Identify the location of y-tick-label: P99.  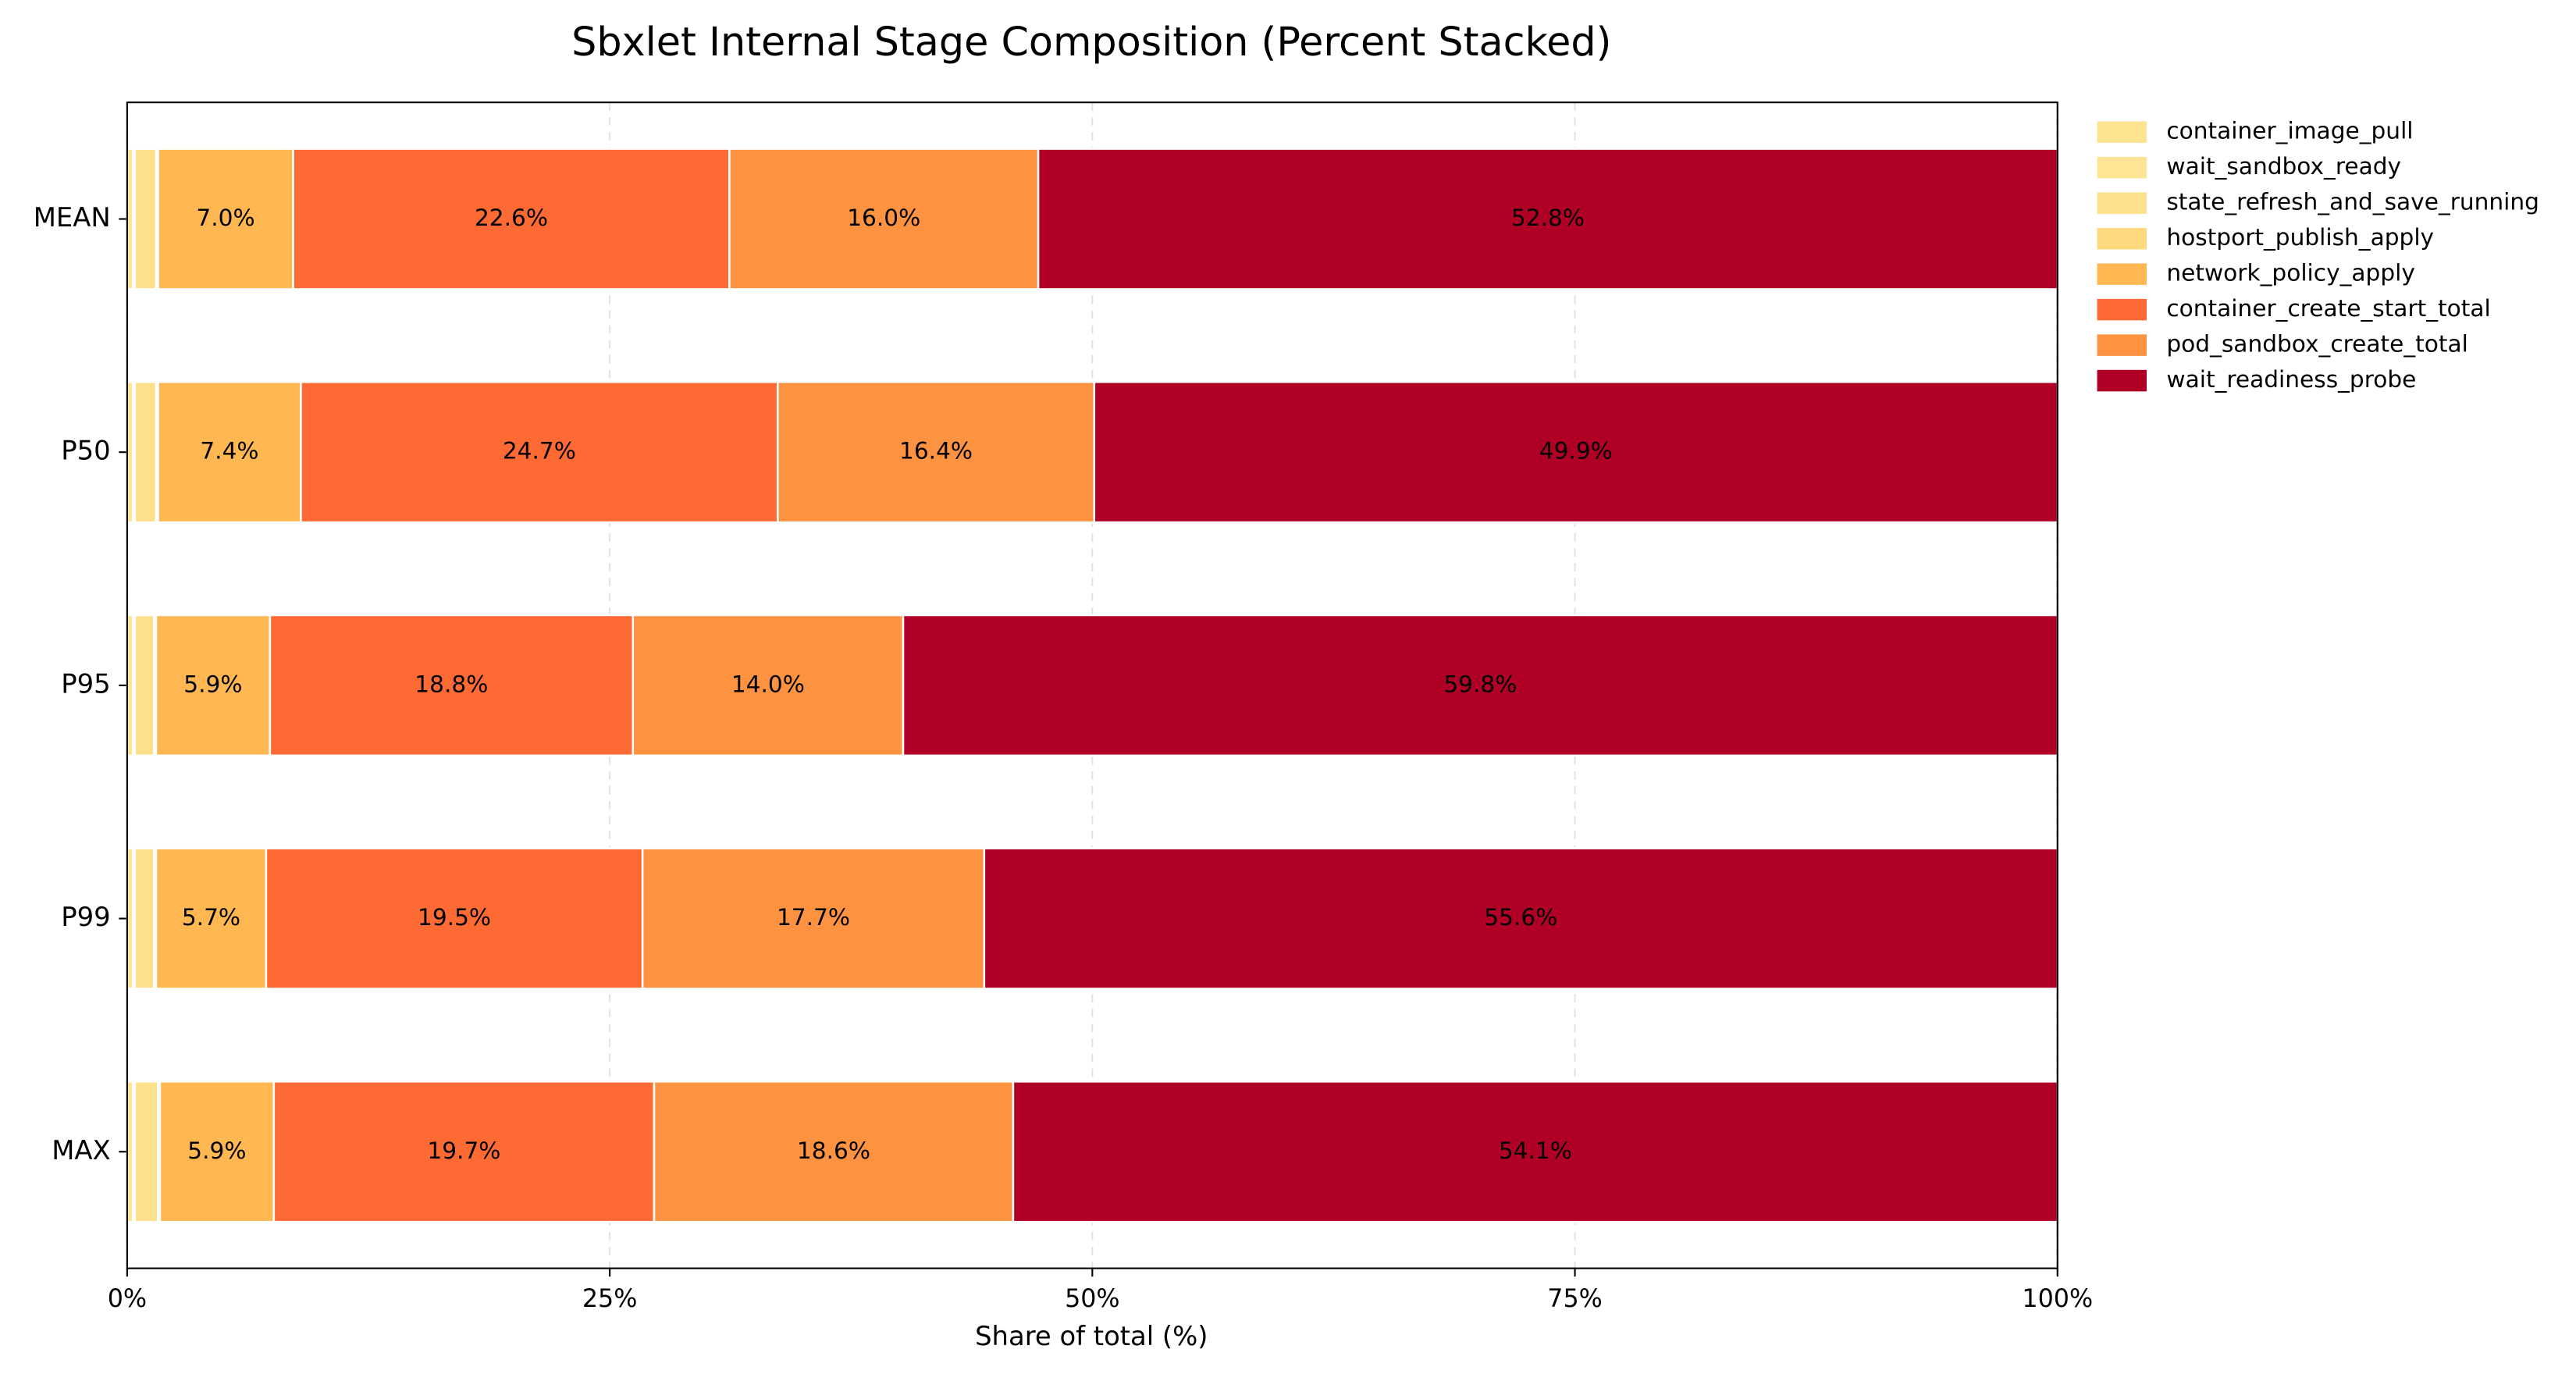
(85, 917).